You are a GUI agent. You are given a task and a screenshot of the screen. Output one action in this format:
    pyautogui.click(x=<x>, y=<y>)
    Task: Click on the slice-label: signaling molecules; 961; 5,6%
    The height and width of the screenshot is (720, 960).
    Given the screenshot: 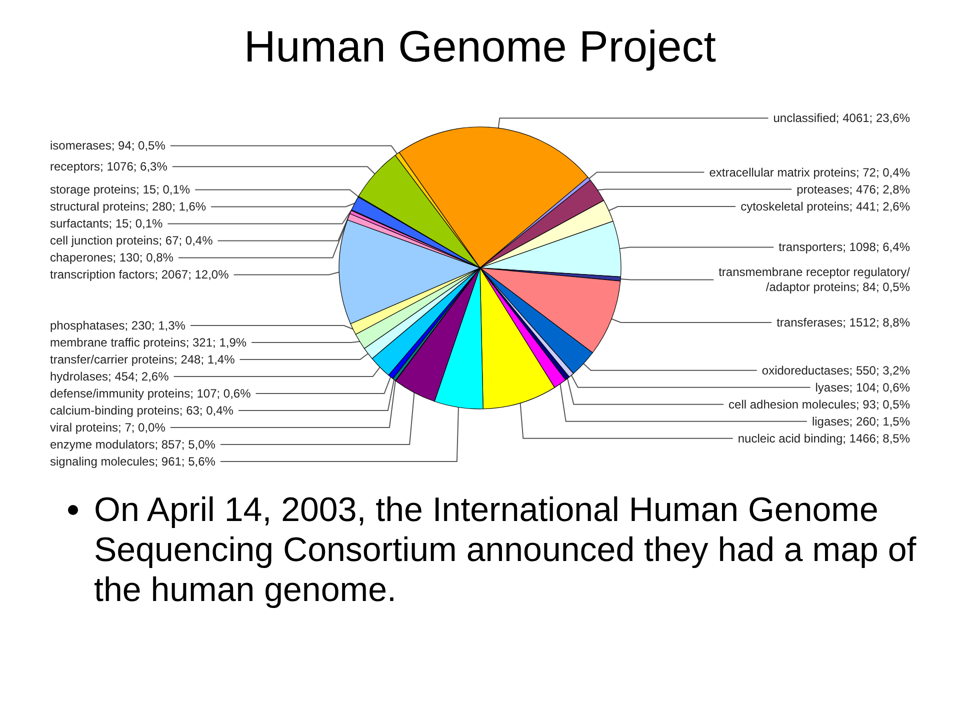 What is the action you would take?
    pyautogui.click(x=133, y=461)
    